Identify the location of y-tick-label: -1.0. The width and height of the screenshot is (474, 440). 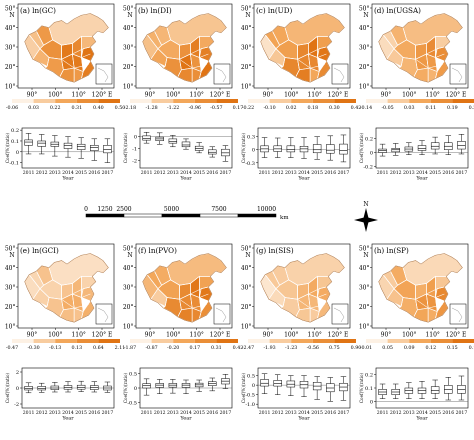
(250, 405).